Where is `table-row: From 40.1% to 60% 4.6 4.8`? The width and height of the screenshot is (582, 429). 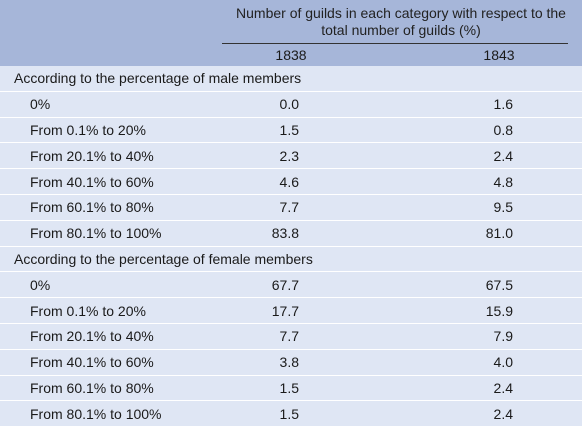
table-row: From 40.1% to 60% 4.6 4.8 is located at coordinates (291, 182).